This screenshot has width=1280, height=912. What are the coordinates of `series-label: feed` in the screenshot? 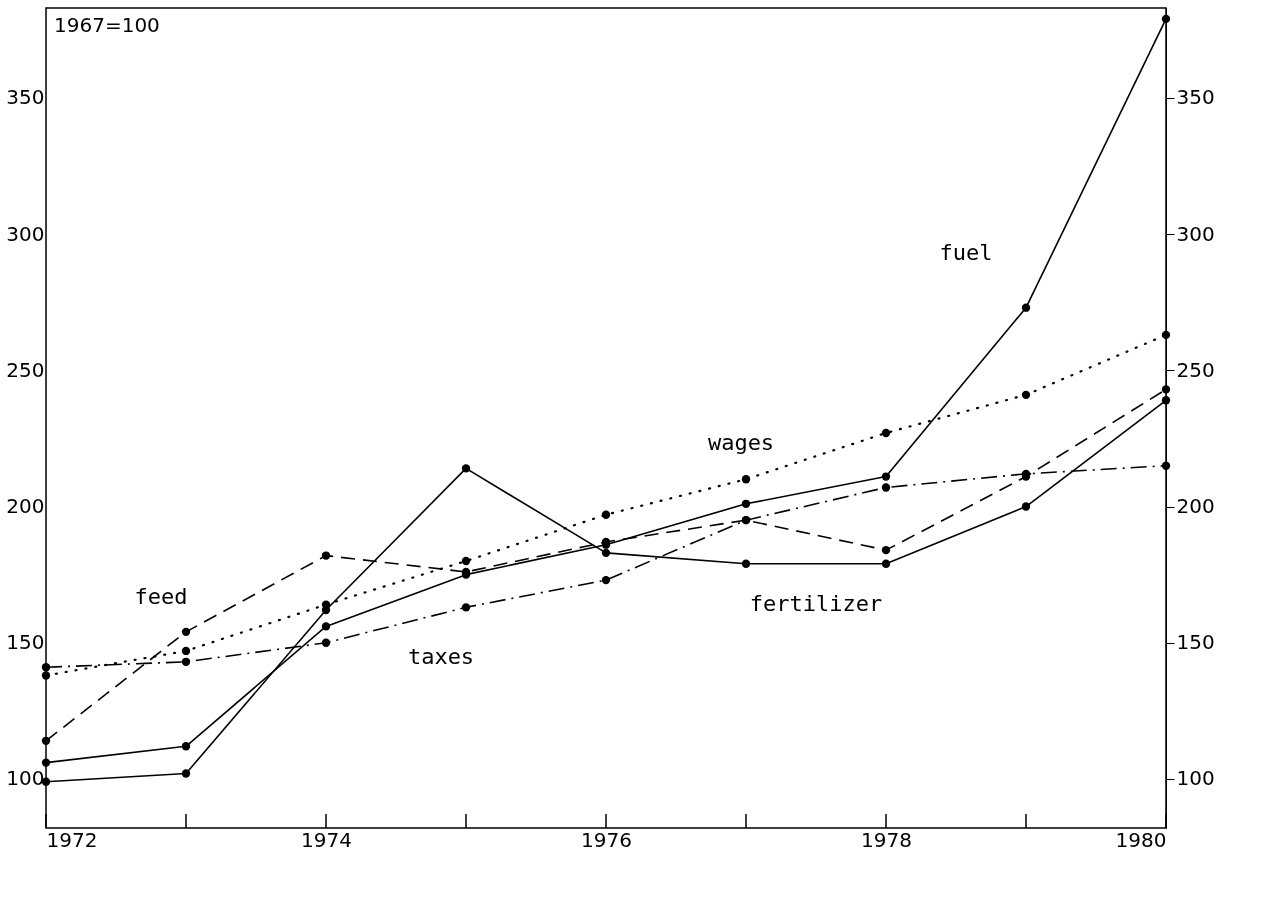 It's located at (161, 596).